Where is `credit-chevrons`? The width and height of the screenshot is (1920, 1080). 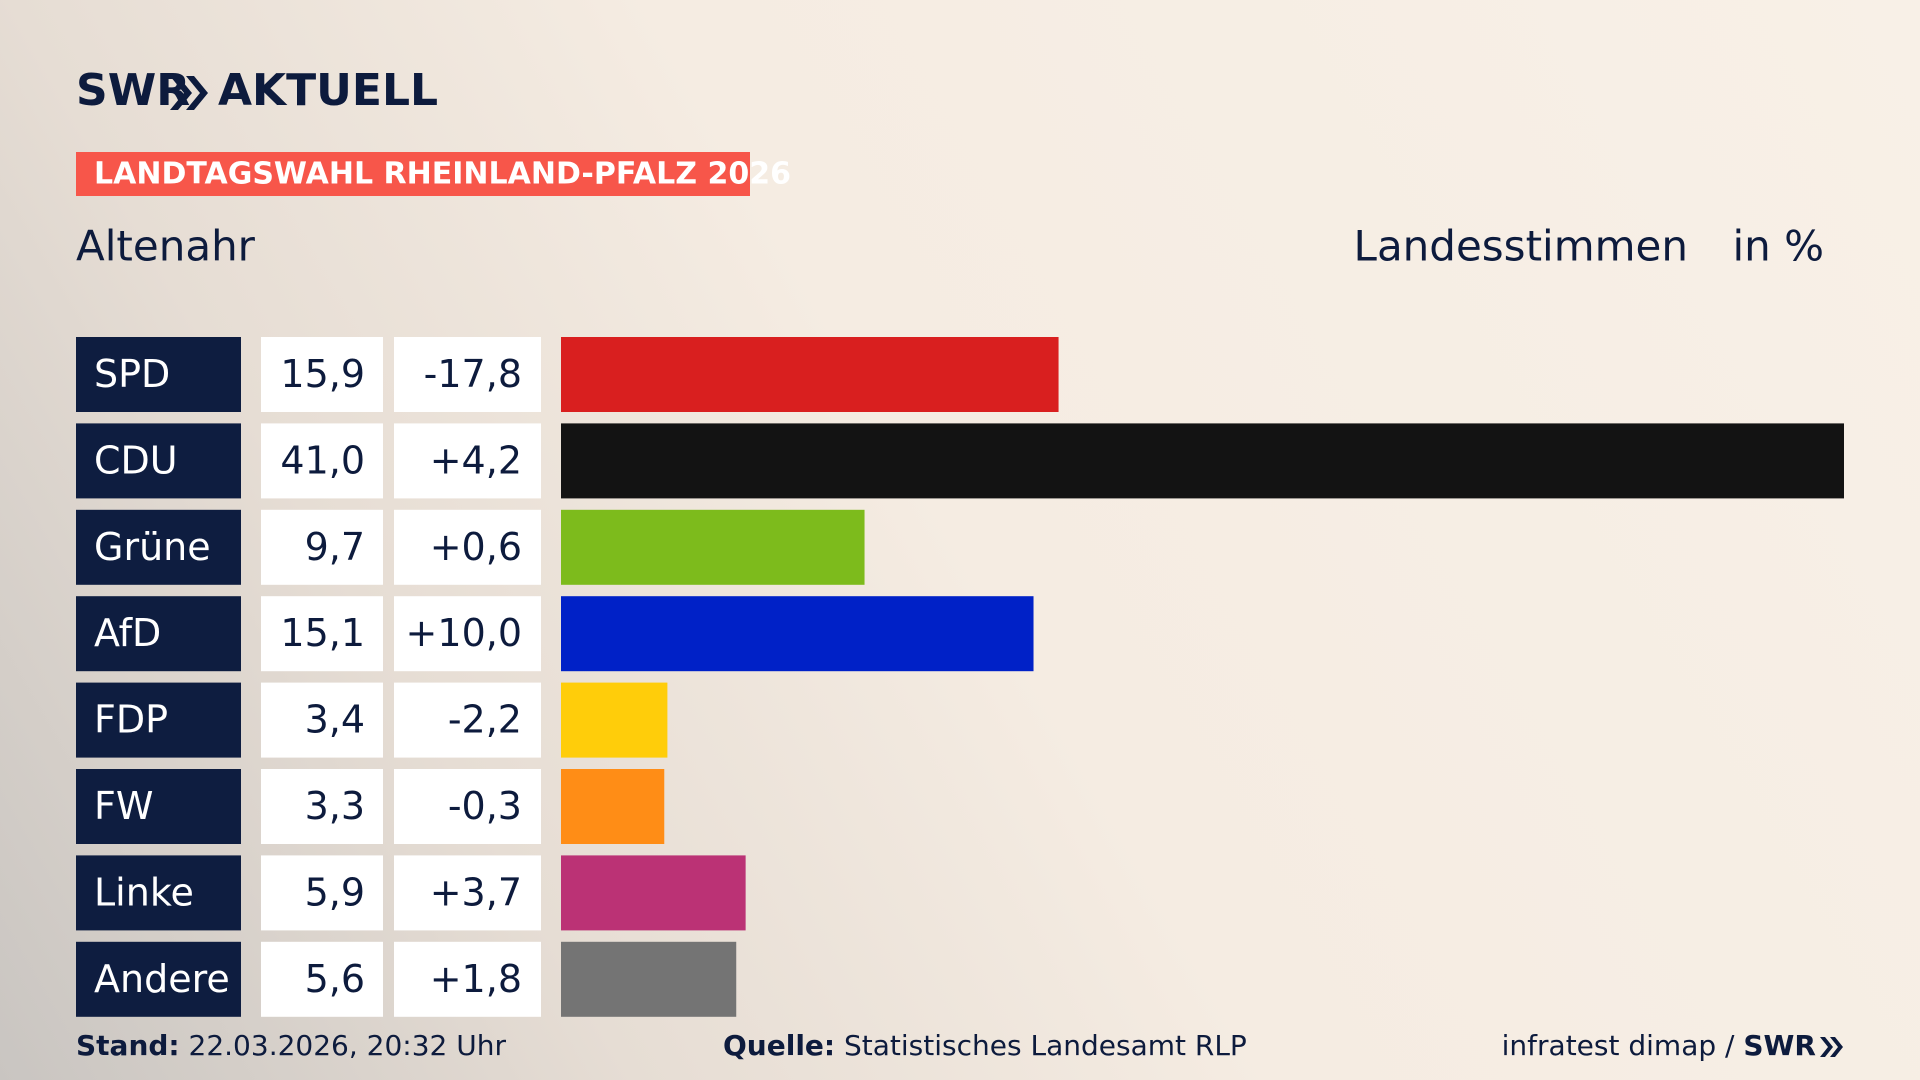
credit-chevrons is located at coordinates (1831, 1047).